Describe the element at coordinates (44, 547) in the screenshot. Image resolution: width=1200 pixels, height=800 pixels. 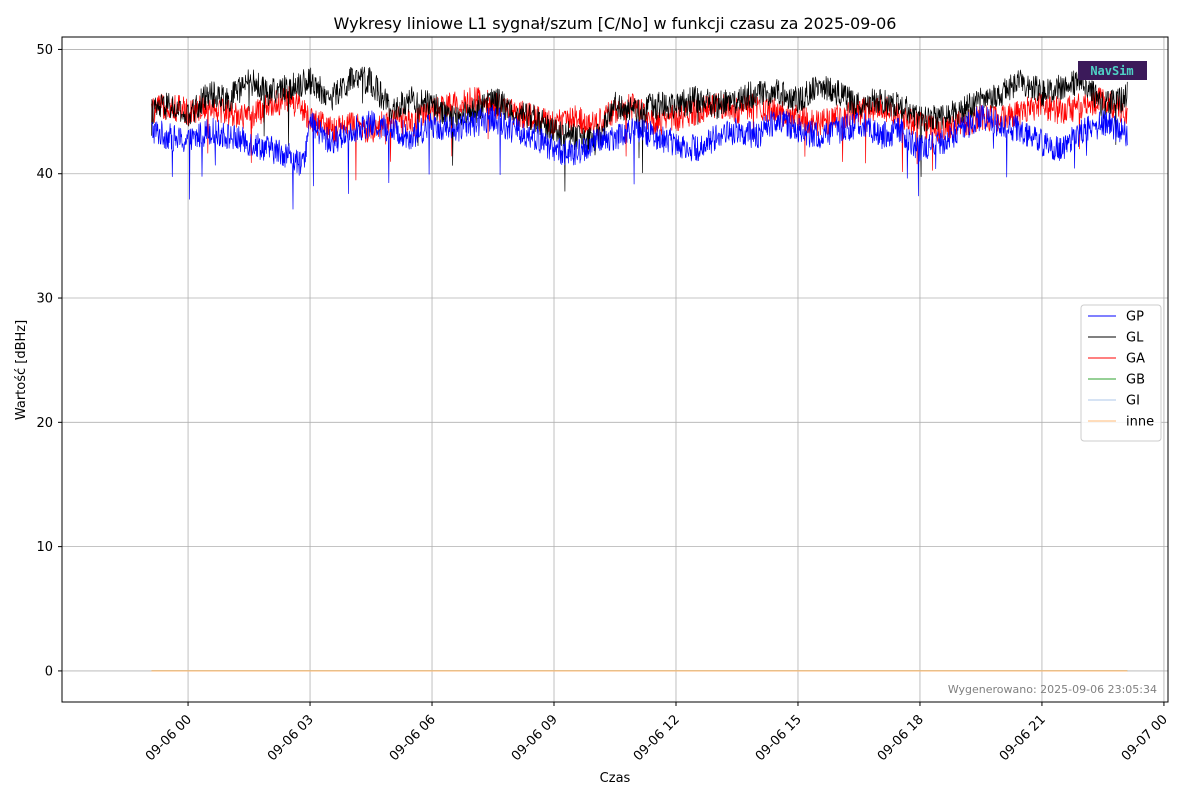
I see `y-tick-label: 10` at that location.